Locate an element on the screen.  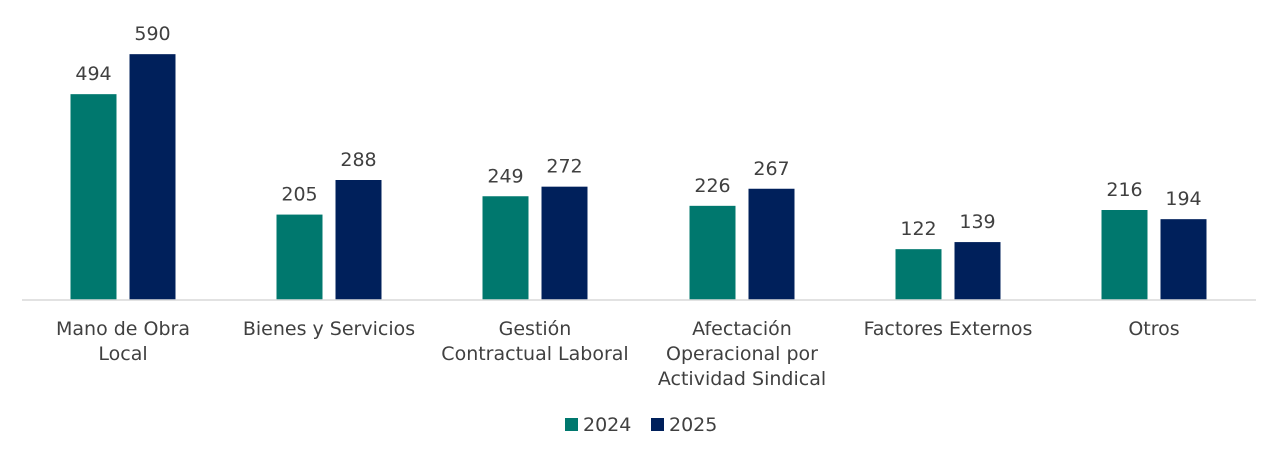
value-label-2025-4: 139 is located at coordinates (977, 222).